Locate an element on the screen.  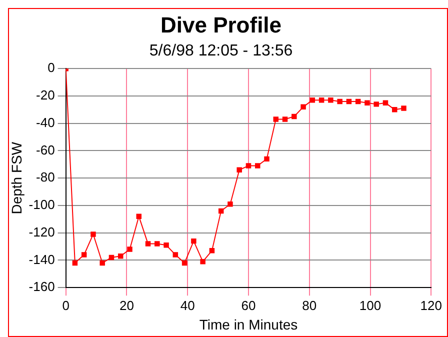
x-tick-label: 20 is located at coordinates (126, 305).